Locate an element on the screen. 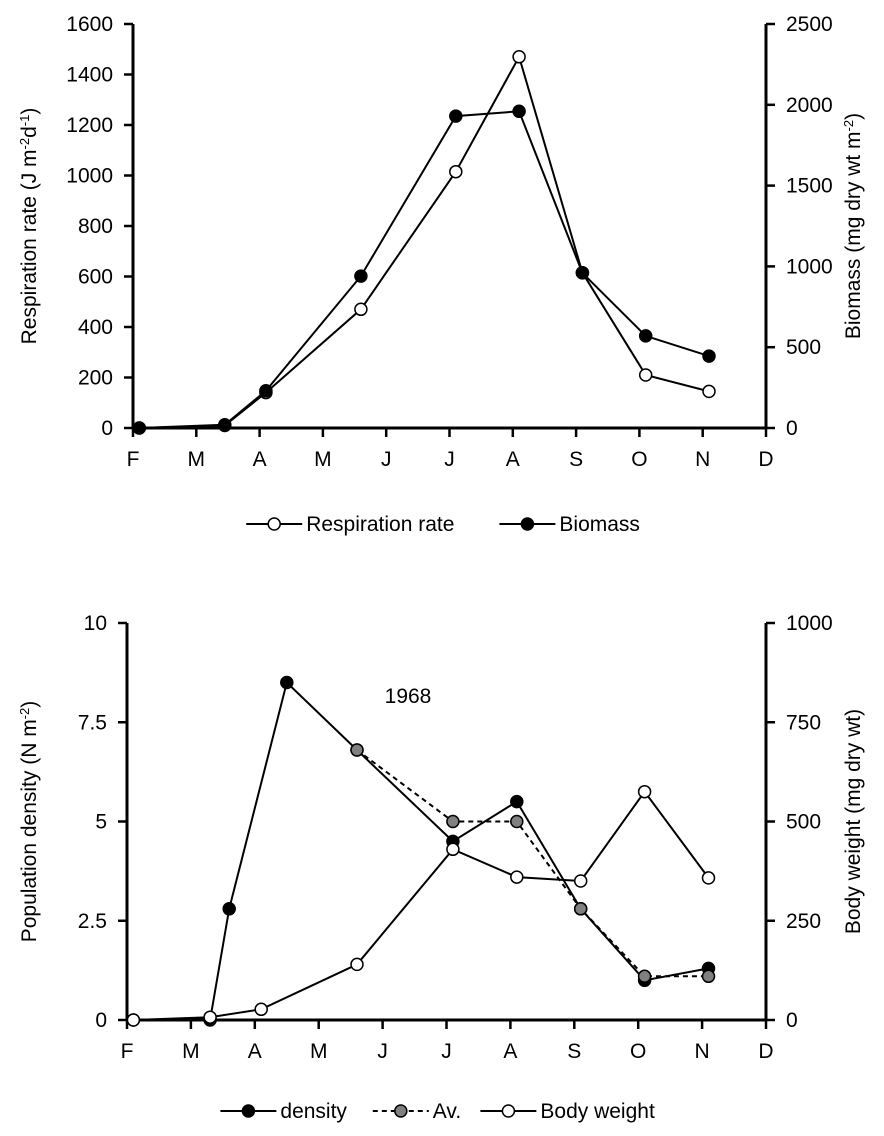 This screenshot has width=884, height=1136. right-tick-label: 2500 is located at coordinates (809, 24).